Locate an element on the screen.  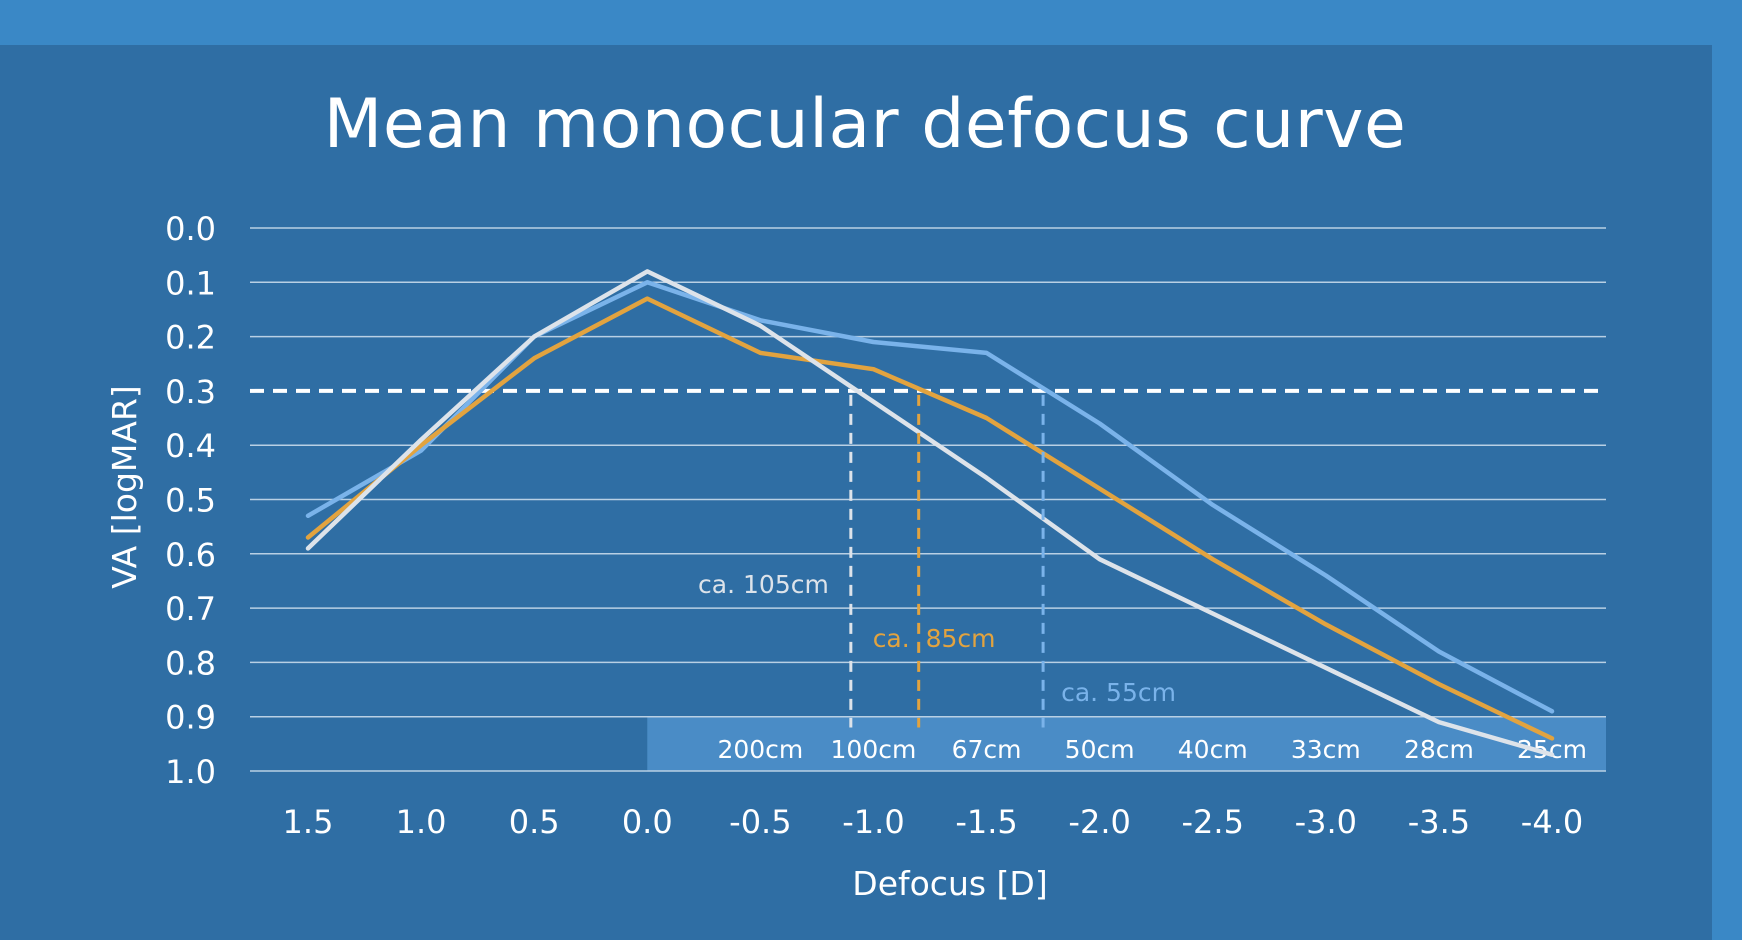
y-tick-label: 0.1 is located at coordinates (190, 283).